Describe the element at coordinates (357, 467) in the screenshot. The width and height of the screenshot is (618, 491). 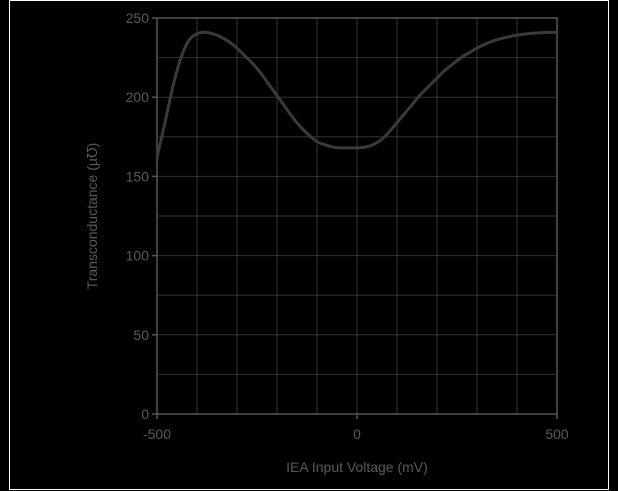
I see `x-axis-label: IEA Input Voltage (mV)` at that location.